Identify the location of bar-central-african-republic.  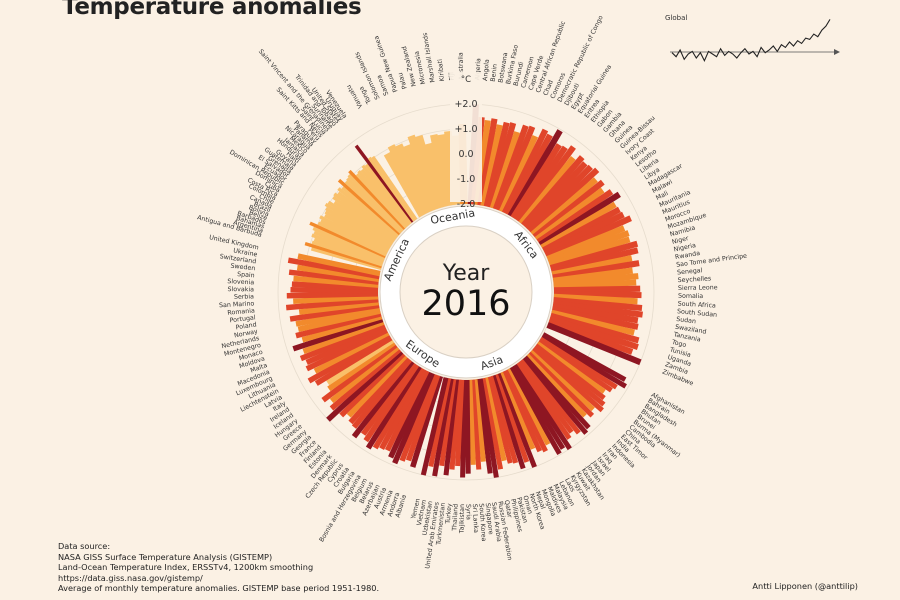
(510, 167).